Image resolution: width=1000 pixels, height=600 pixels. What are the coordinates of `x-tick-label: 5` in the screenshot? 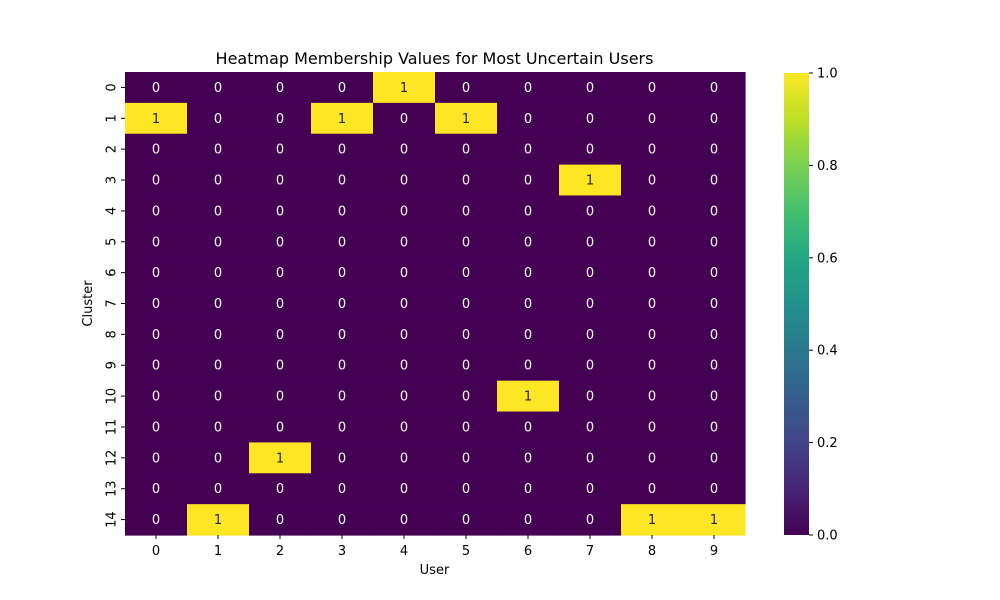 It's located at (466, 551).